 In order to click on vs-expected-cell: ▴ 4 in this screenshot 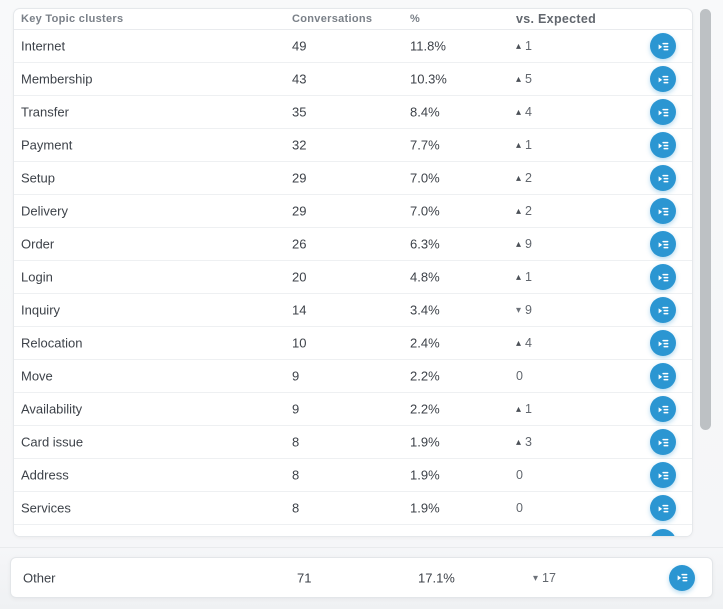, I will do `click(524, 343)`.